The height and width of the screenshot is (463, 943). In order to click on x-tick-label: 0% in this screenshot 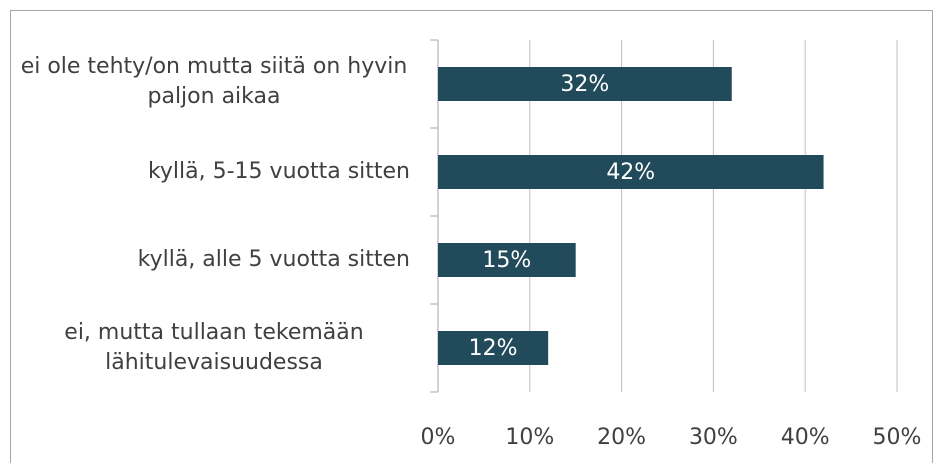, I will do `click(438, 437)`.